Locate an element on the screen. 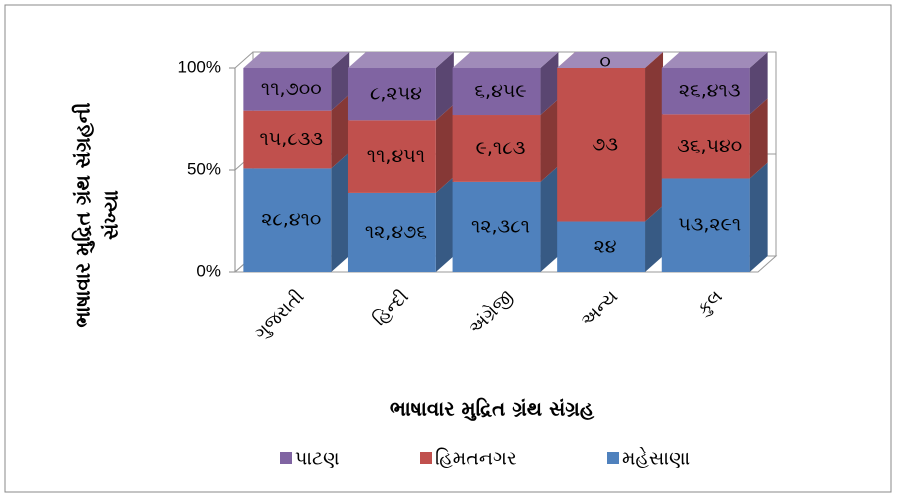 The height and width of the screenshot is (500, 897). value-label: ૨૬,૪૧૩ is located at coordinates (710, 91).